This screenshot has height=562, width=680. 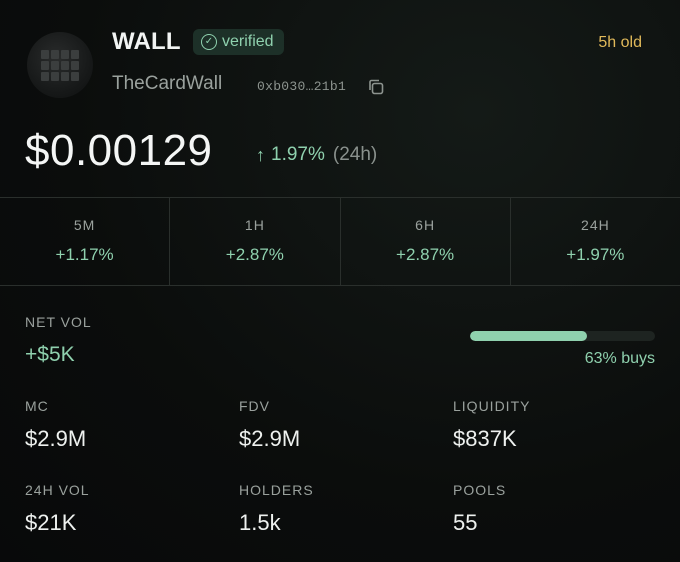 What do you see at coordinates (620, 42) in the screenshot?
I see `token-age: 5h old` at bounding box center [620, 42].